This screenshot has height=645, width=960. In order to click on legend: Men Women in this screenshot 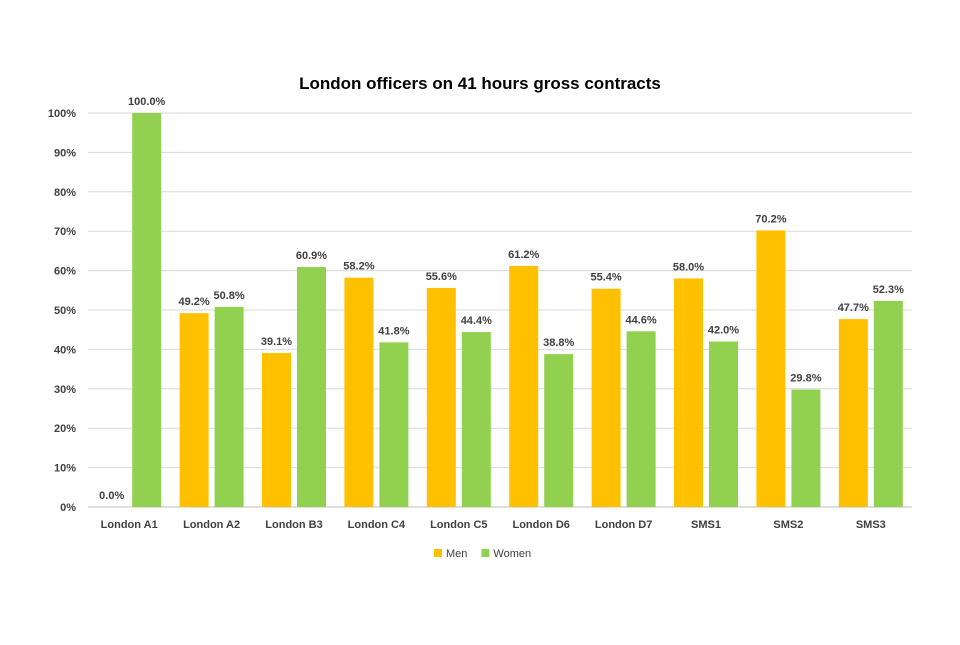, I will do `click(482, 554)`.